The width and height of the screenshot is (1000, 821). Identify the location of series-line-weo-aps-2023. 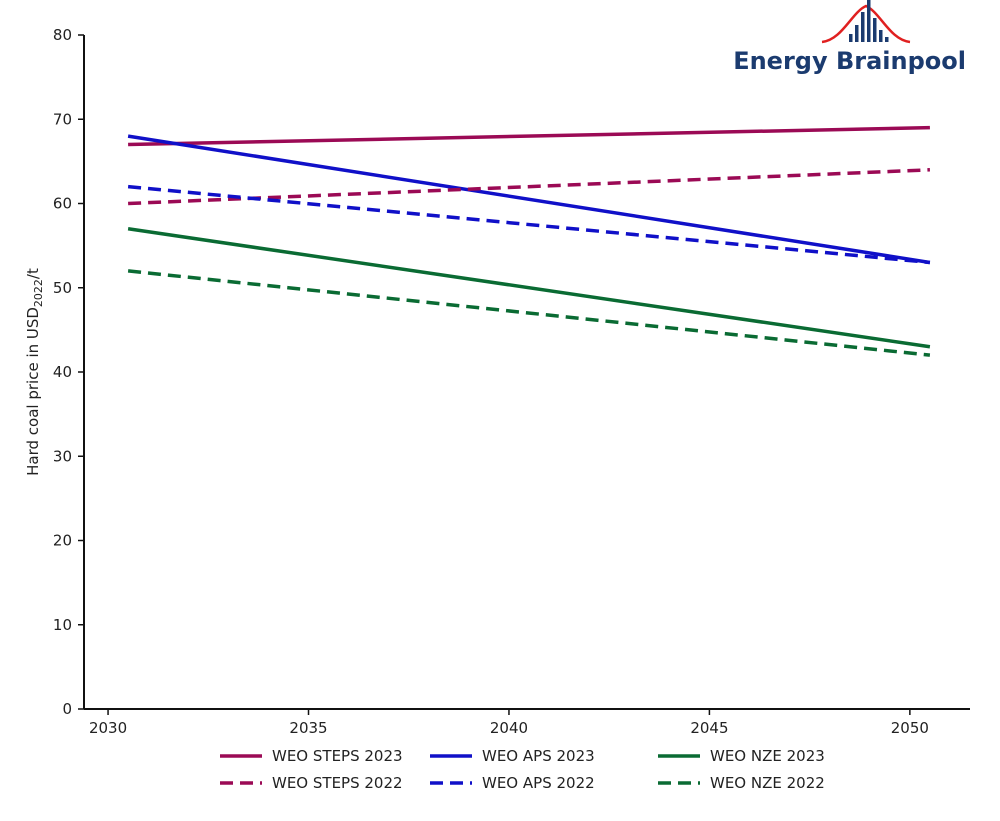
(529, 199).